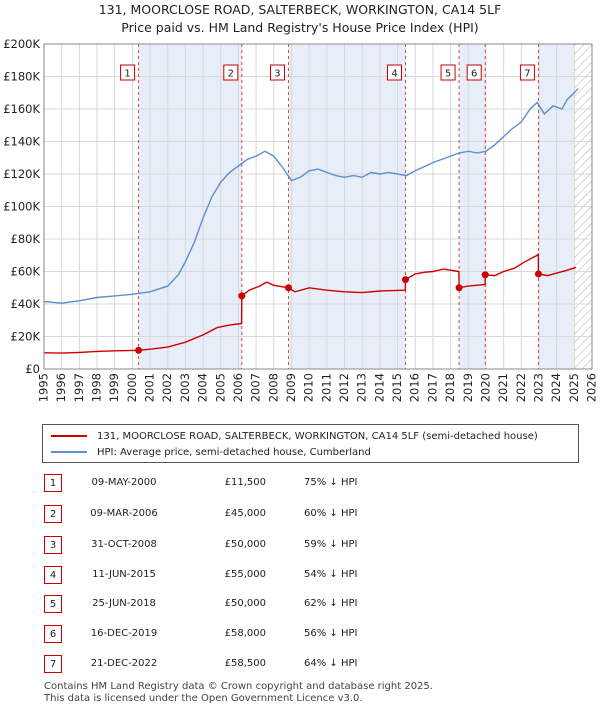 This screenshot has height=710, width=600. I want to click on transaction-number: 5, so click(53, 604).